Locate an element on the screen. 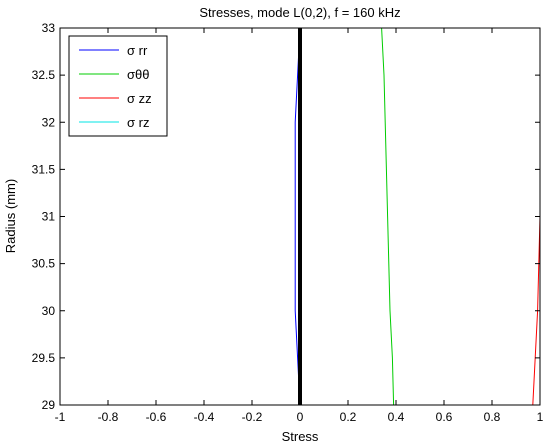  legend-label-0: σ rr is located at coordinates (137, 50).